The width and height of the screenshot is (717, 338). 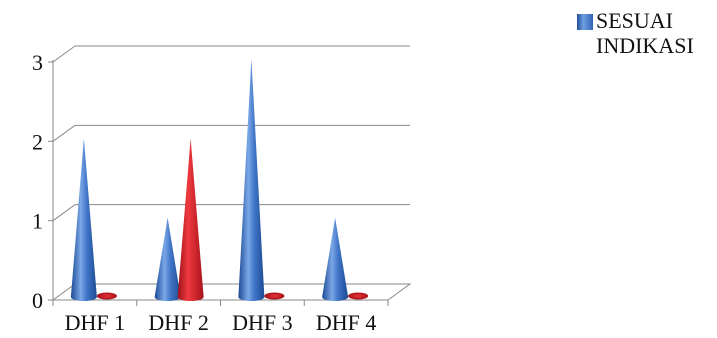 I want to click on legend: SESUAI INDIKASI, so click(x=647, y=33).